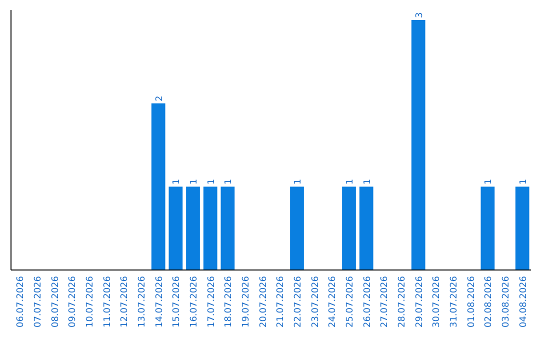 This screenshot has width=540, height=340. Describe the element at coordinates (507, 302) in the screenshot. I see `x-tick-label: 03.08.2026` at that location.